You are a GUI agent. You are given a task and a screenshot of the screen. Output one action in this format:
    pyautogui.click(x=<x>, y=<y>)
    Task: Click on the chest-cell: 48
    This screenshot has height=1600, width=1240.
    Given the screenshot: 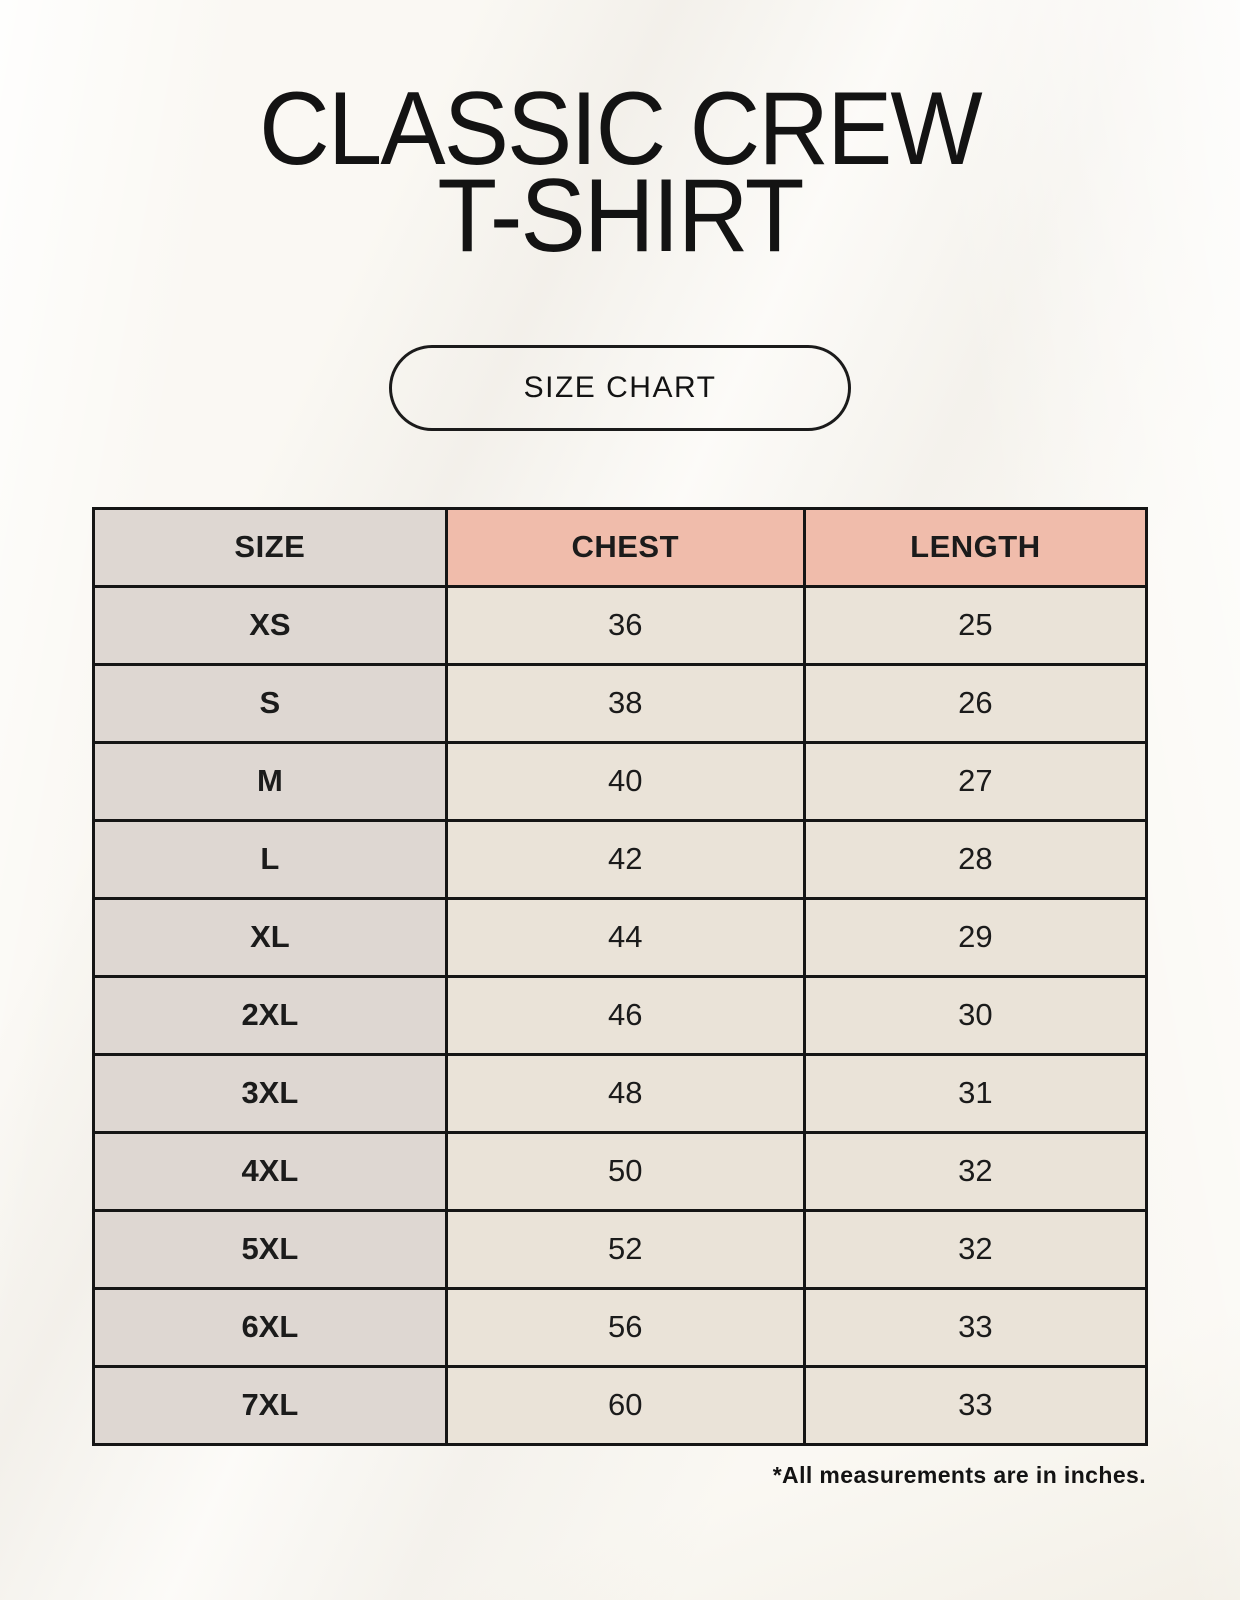 What is the action you would take?
    pyautogui.click(x=625, y=1093)
    